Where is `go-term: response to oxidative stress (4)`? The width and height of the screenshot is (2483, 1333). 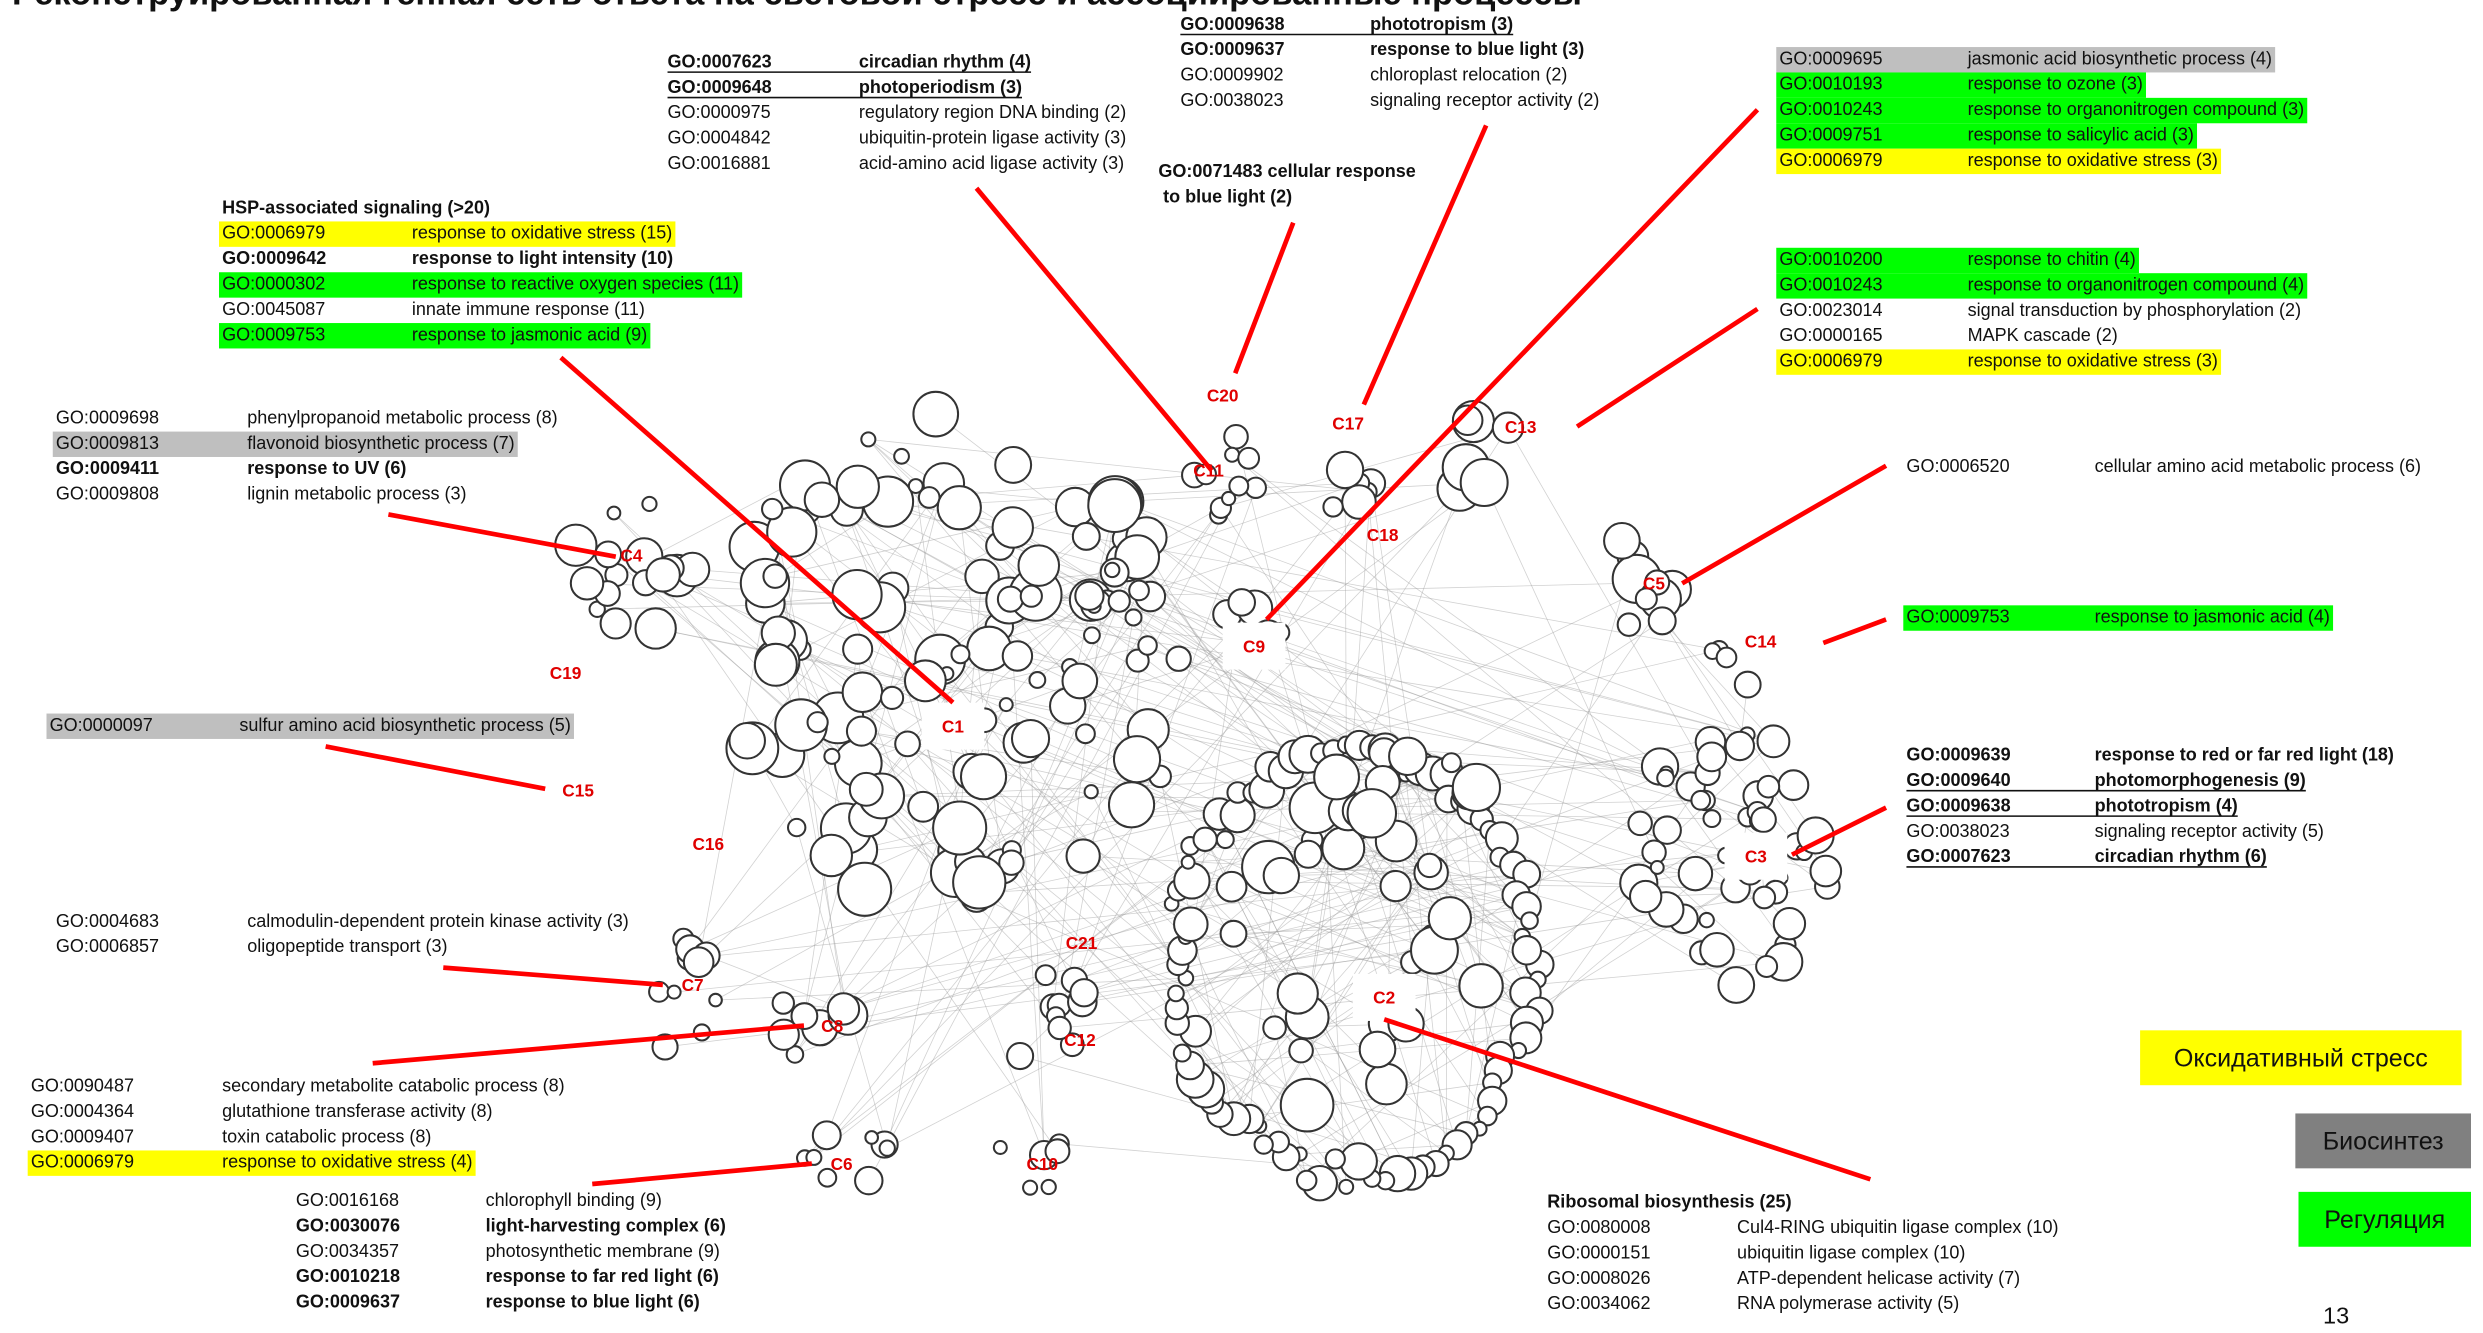
go-term: response to oxidative stress (4) is located at coordinates (347, 1162).